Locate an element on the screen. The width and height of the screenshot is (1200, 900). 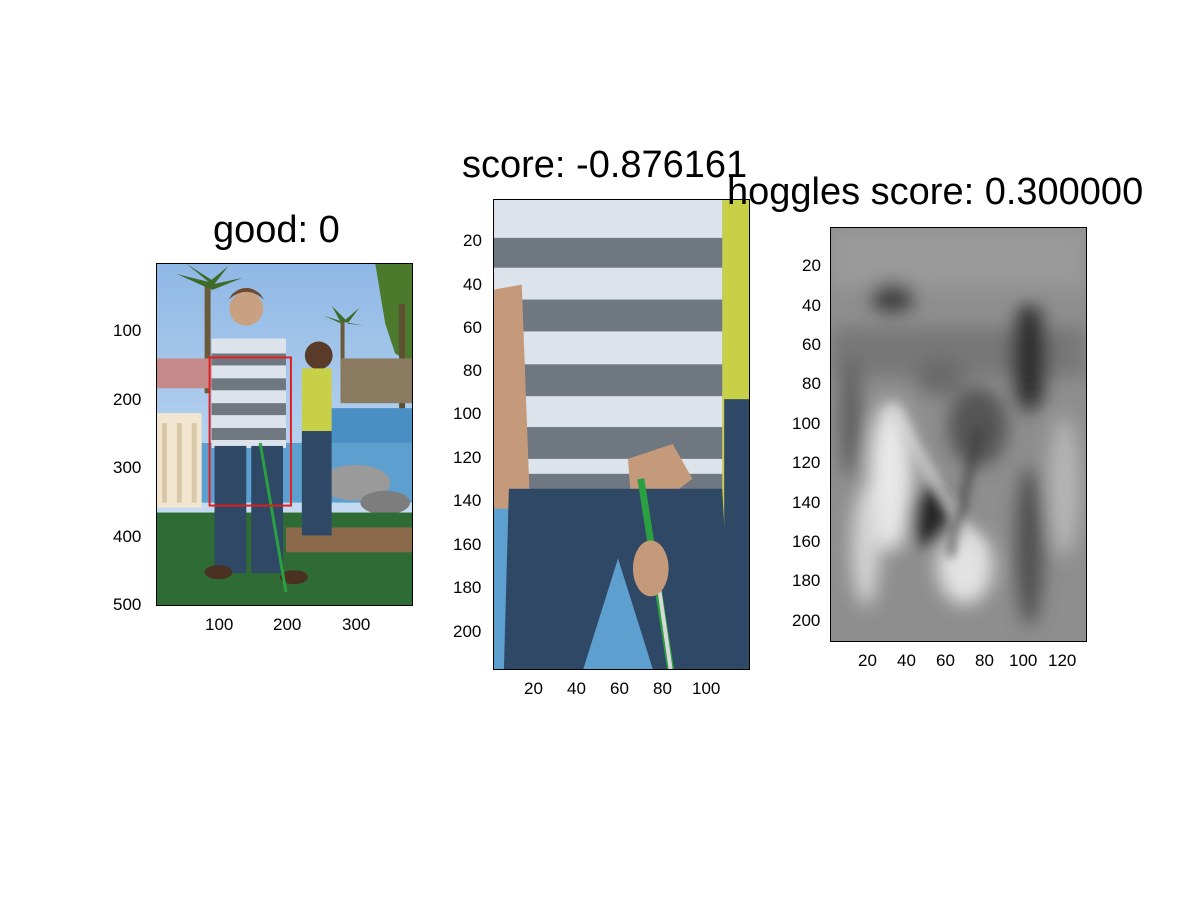
scene-illustration is located at coordinates (284, 434).